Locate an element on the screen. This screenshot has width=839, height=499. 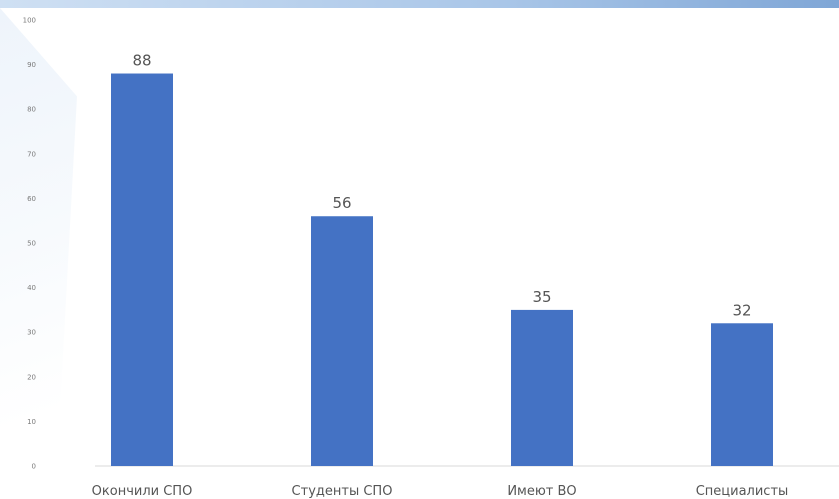
y-tick-label: 70 is located at coordinates (31, 154).